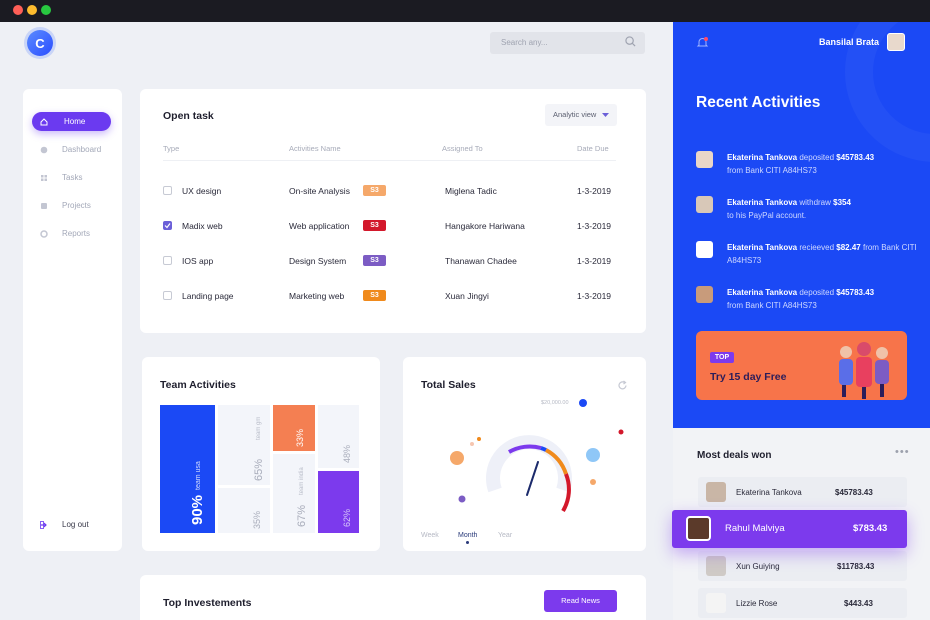  I want to click on close-window-button, so click(18, 10).